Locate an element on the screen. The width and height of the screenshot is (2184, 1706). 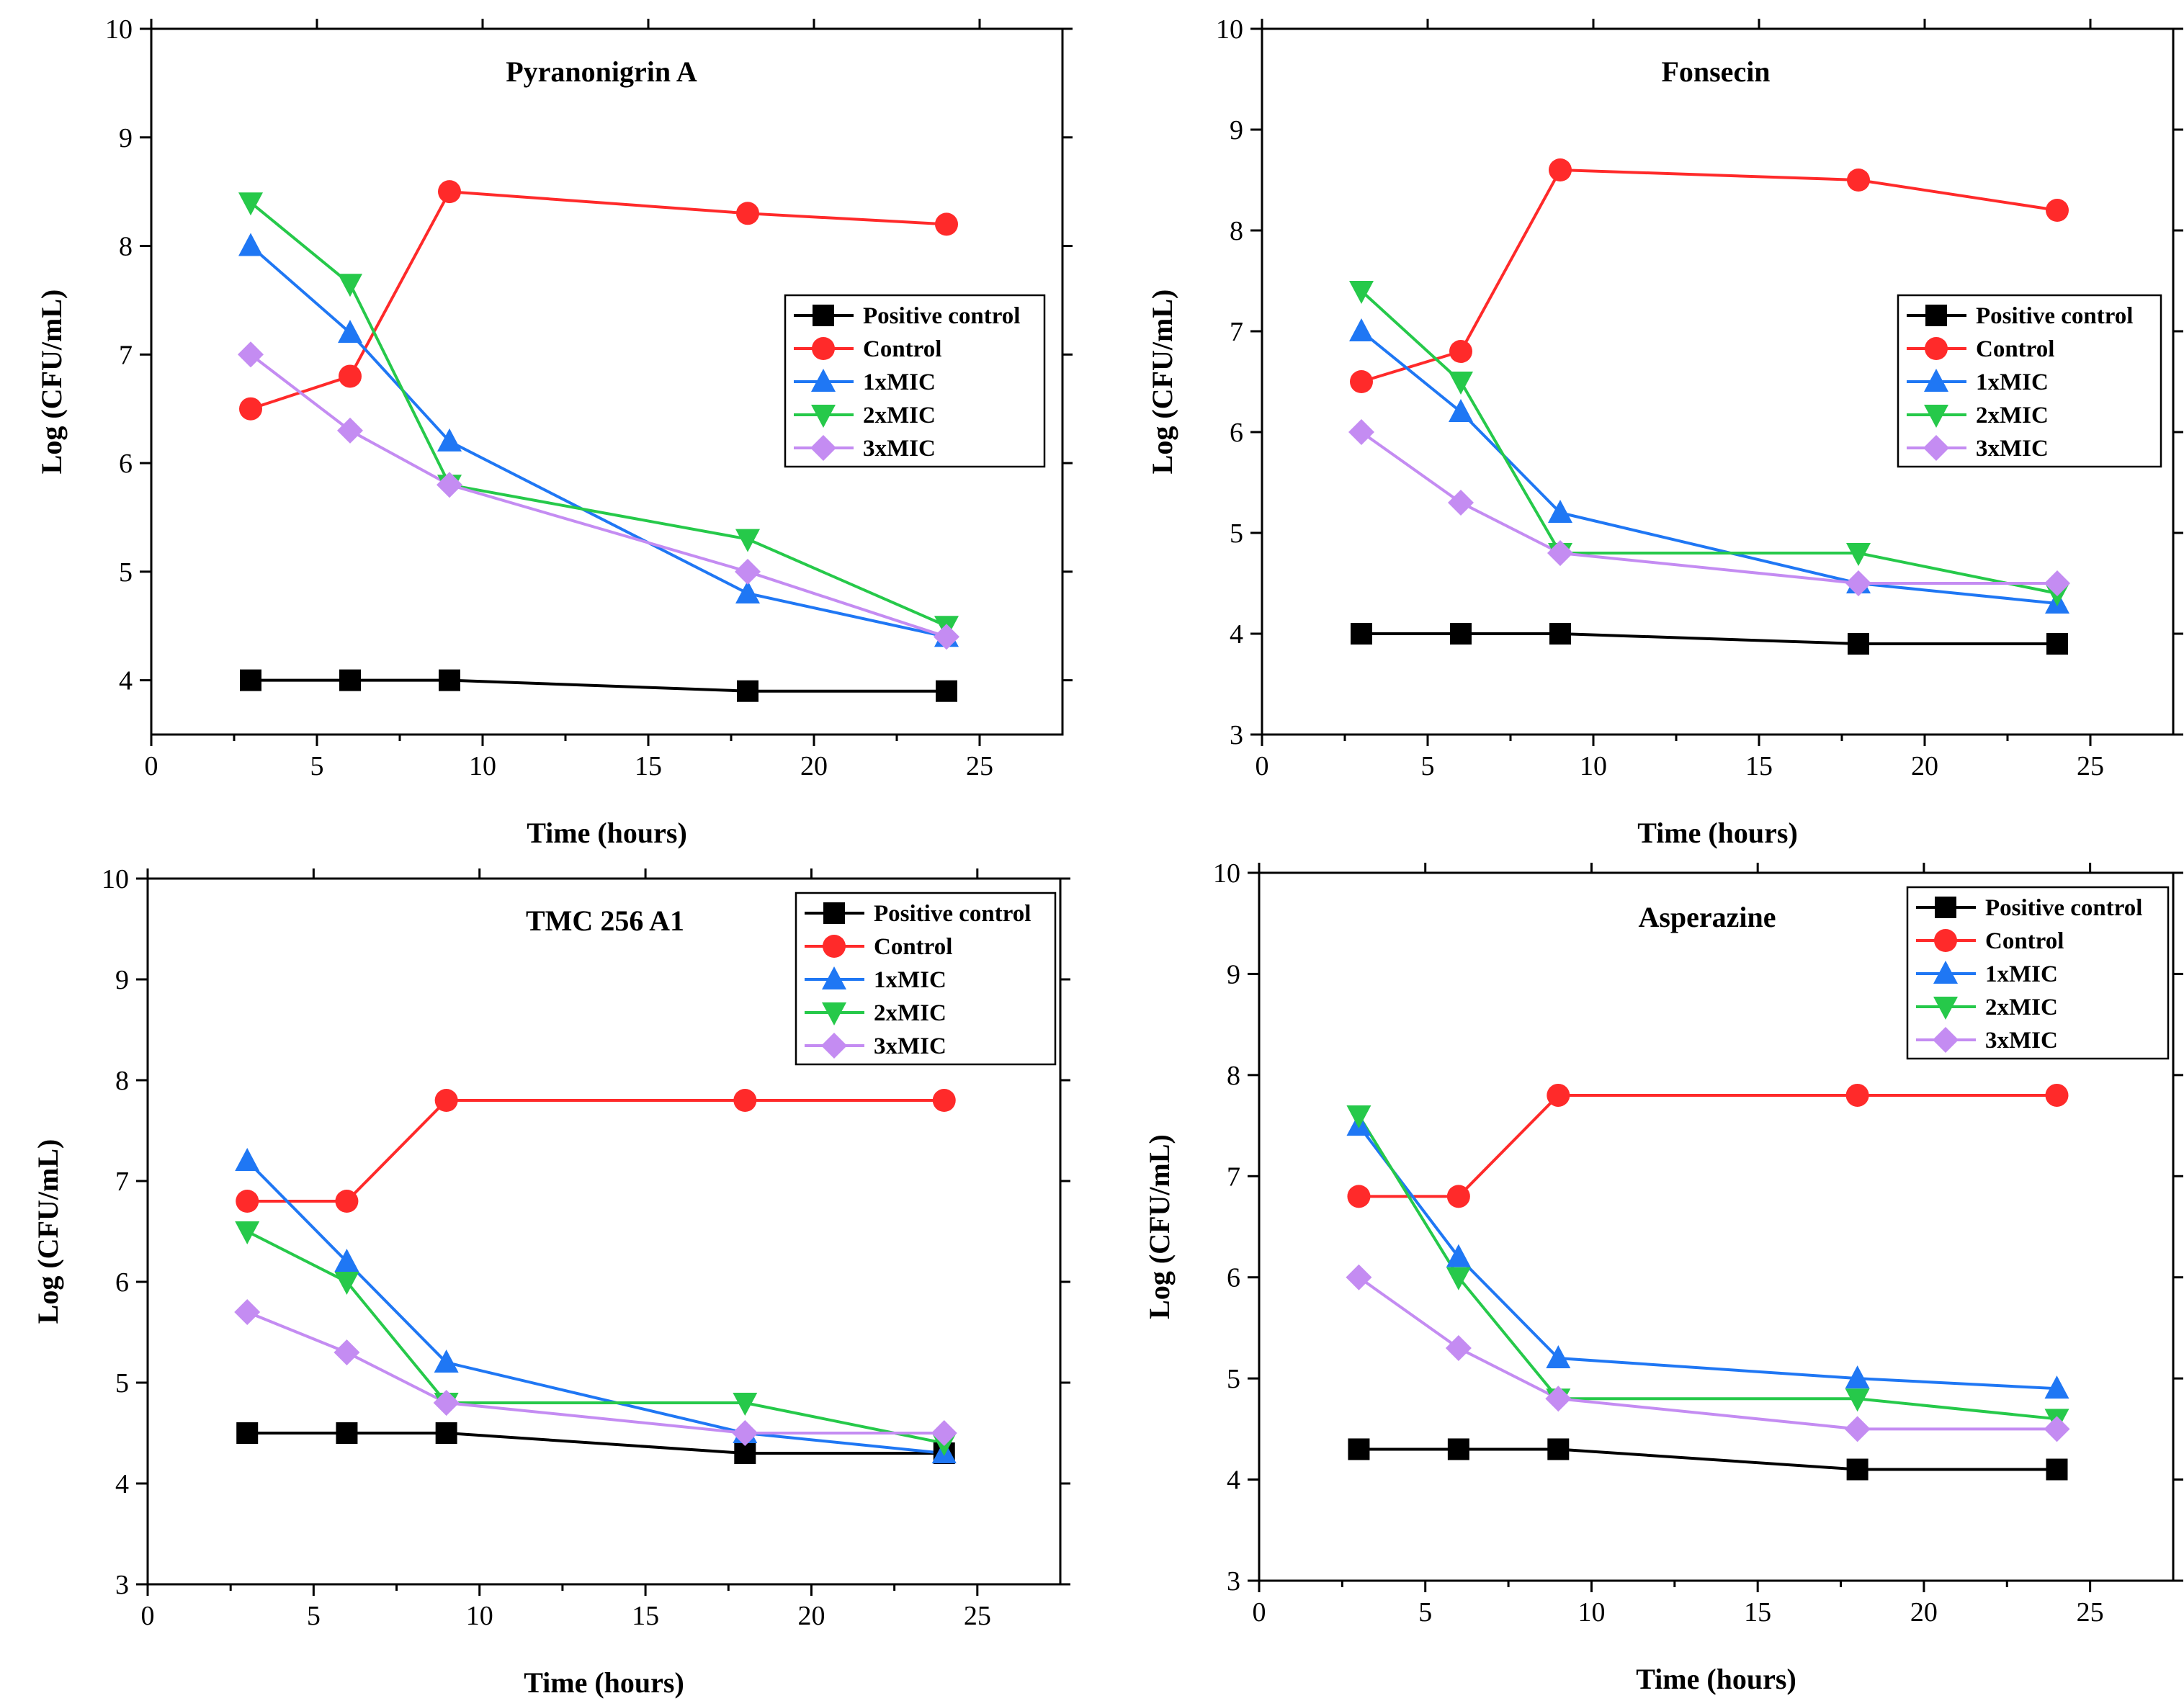
x-tick-label: 5 is located at coordinates (314, 1616).